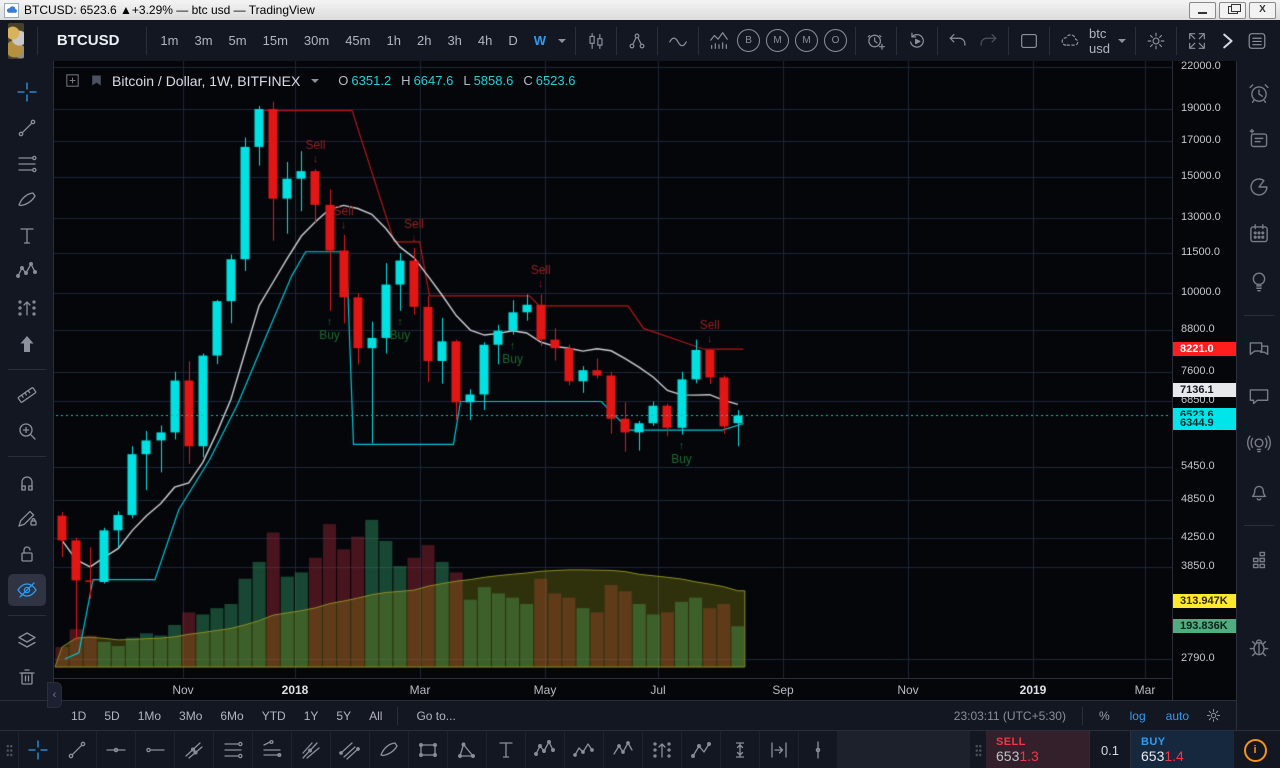 The width and height of the screenshot is (1280, 768). I want to click on layers-icon, so click(27, 641).